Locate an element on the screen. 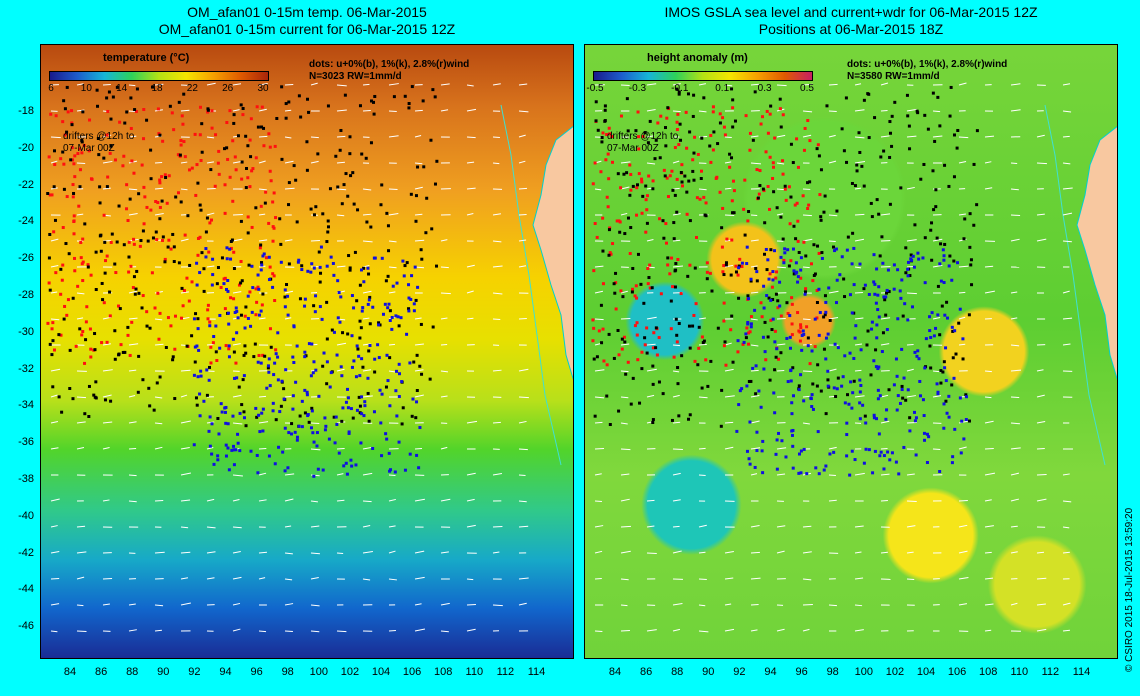  colorbar-tick-label: 10 is located at coordinates (86, 88).